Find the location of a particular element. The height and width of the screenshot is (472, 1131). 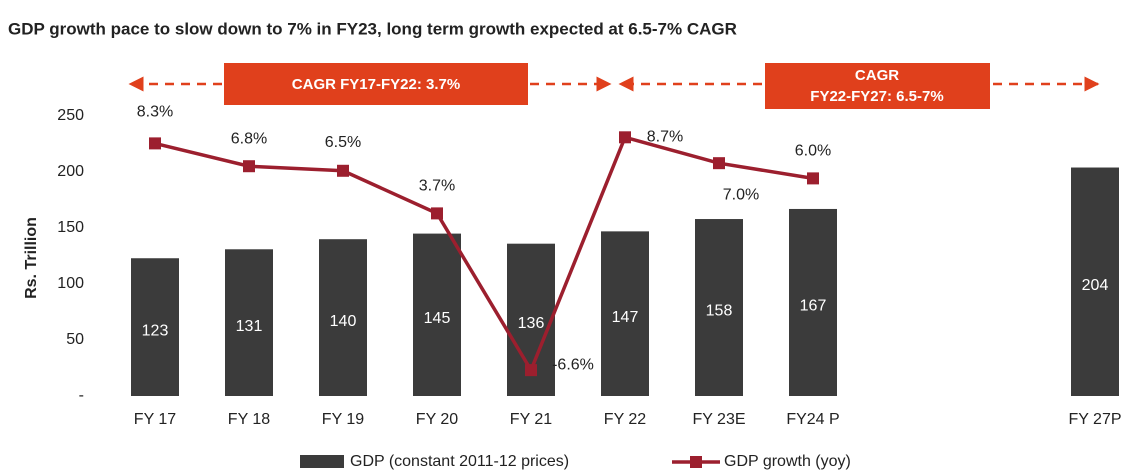

growth-value-label: 8.3% is located at coordinates (155, 112).